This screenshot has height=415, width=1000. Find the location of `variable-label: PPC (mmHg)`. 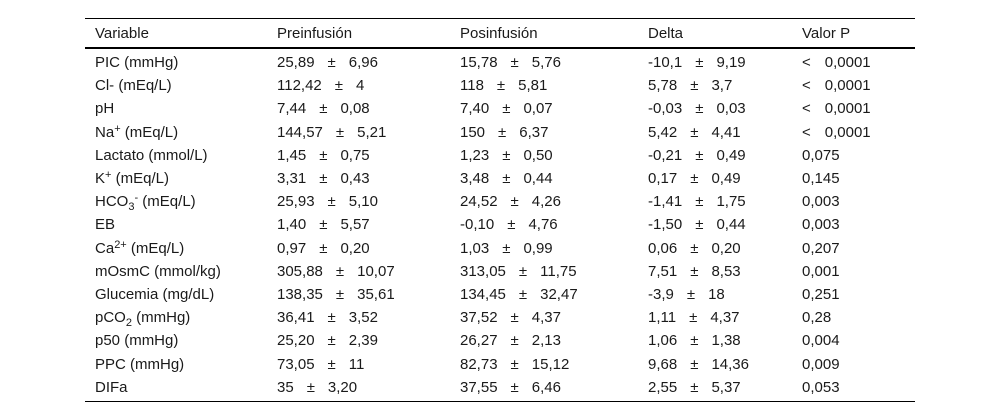

variable-label: PPC (mmHg) is located at coordinates (186, 364).